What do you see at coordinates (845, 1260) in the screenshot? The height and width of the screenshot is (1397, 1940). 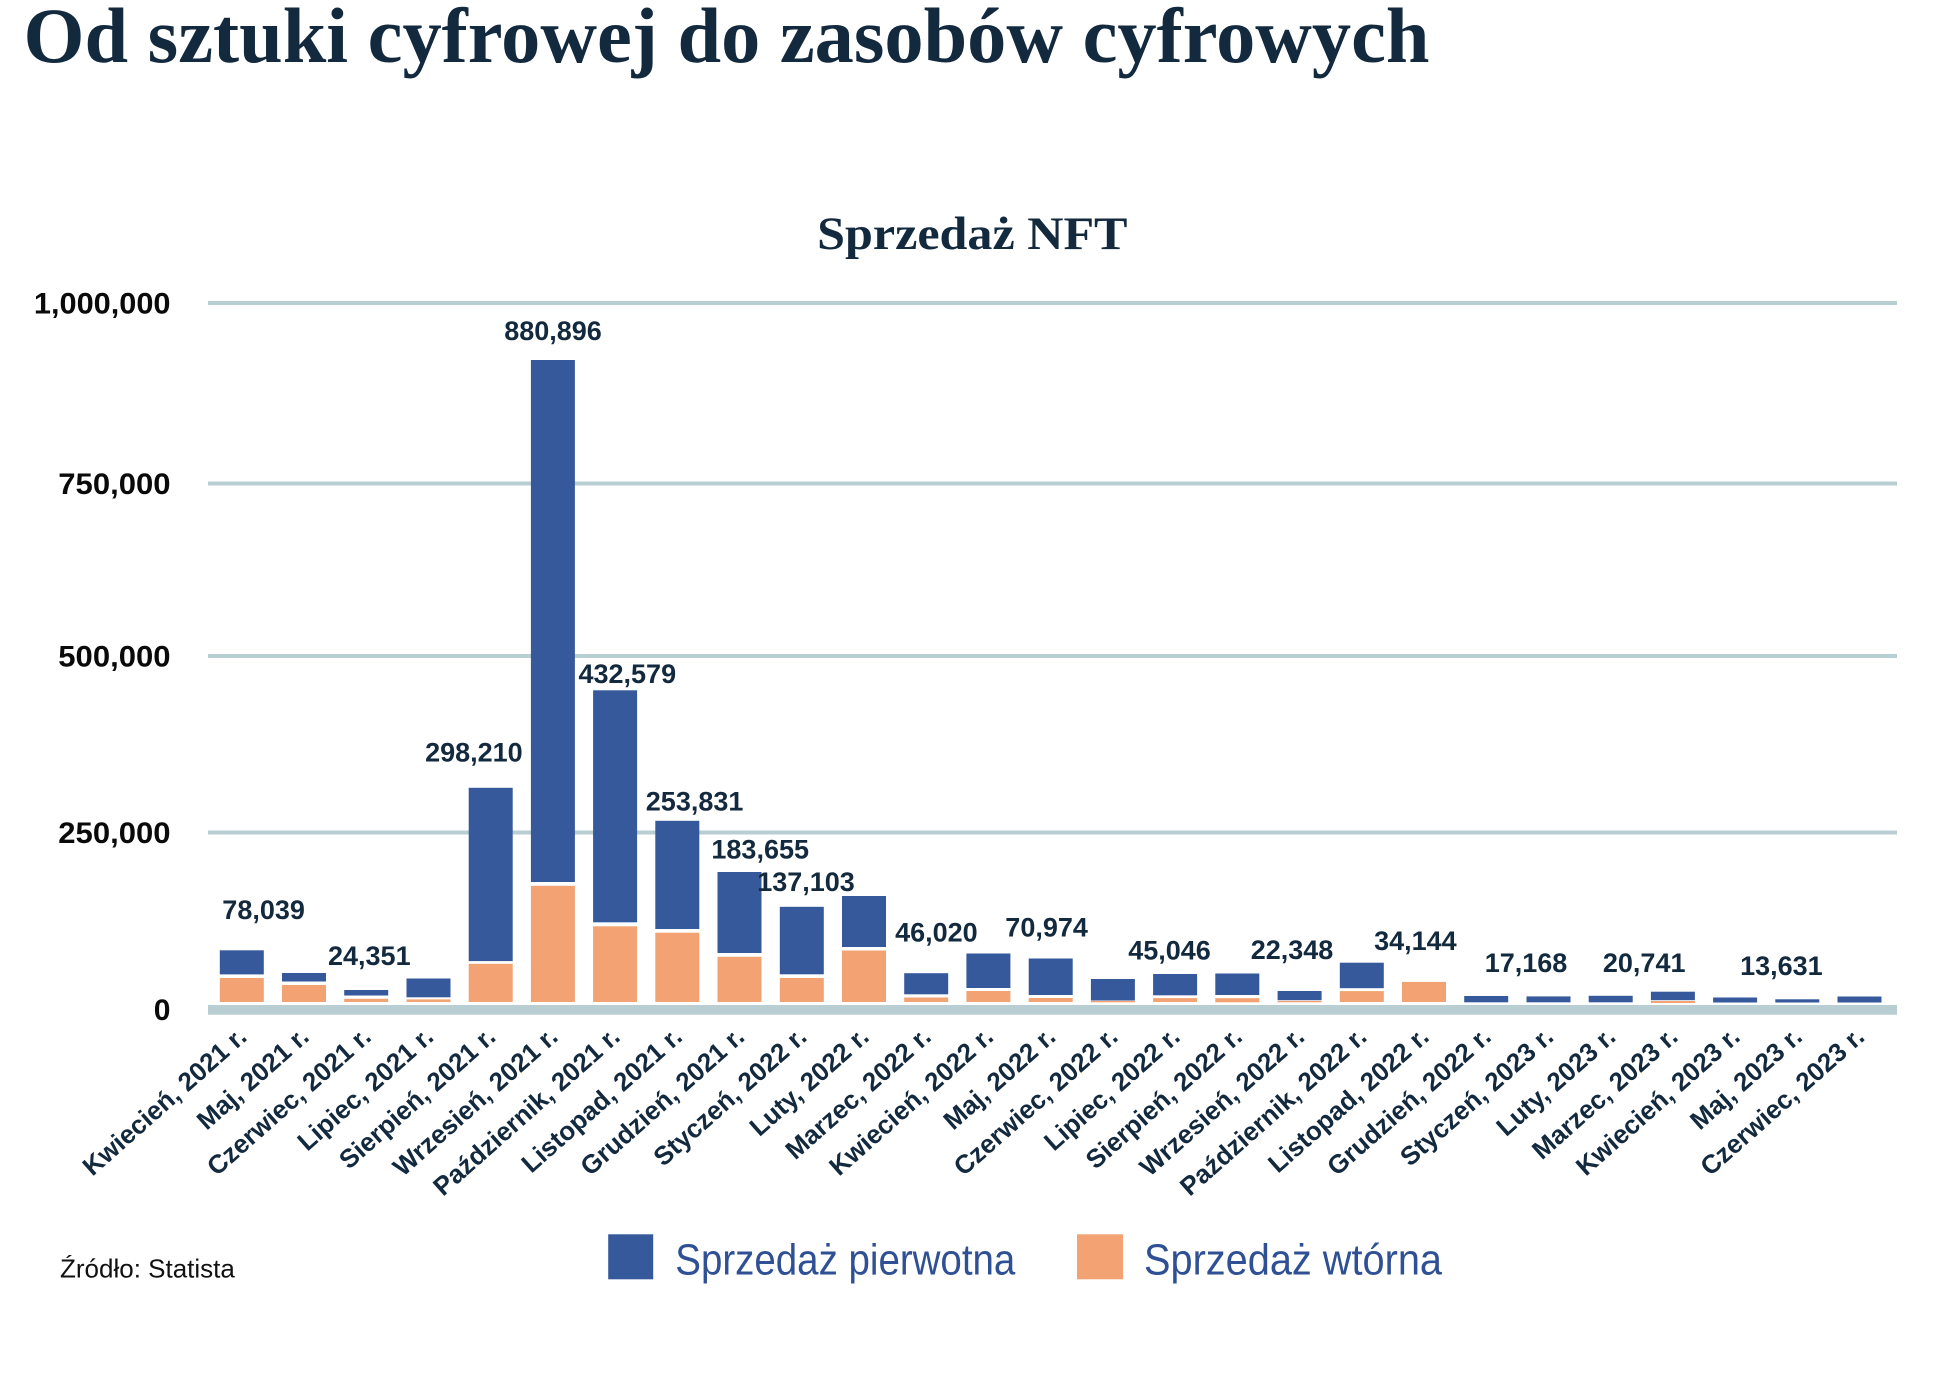 I see `svg-text: Sprzedaż pierwotna` at bounding box center [845, 1260].